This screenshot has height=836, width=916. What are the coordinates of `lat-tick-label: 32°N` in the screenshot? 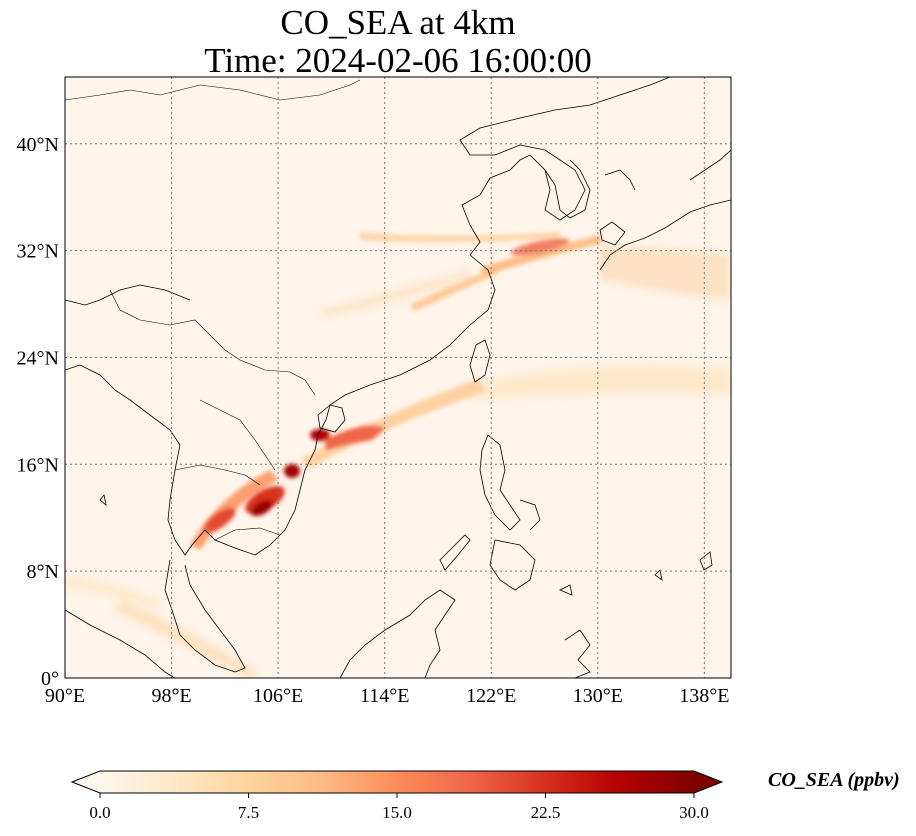 It's located at (38, 252).